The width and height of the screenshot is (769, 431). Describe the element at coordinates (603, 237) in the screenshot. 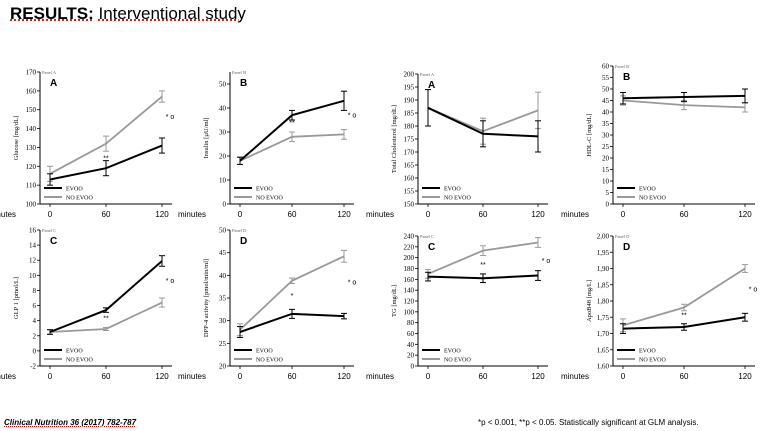

I see `y-tick-label: 2,00` at that location.